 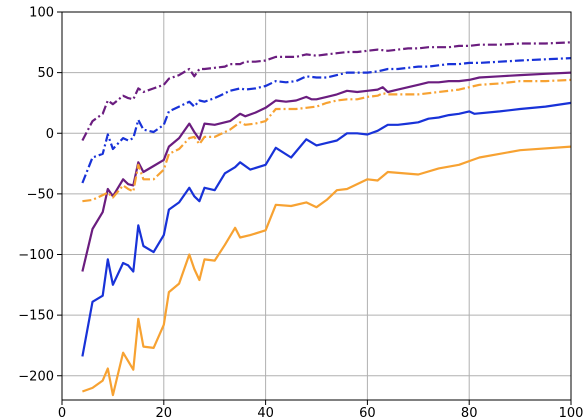 What do you see at coordinates (36, 255) in the screenshot?
I see `y-tick-label-4: −100` at bounding box center [36, 255].